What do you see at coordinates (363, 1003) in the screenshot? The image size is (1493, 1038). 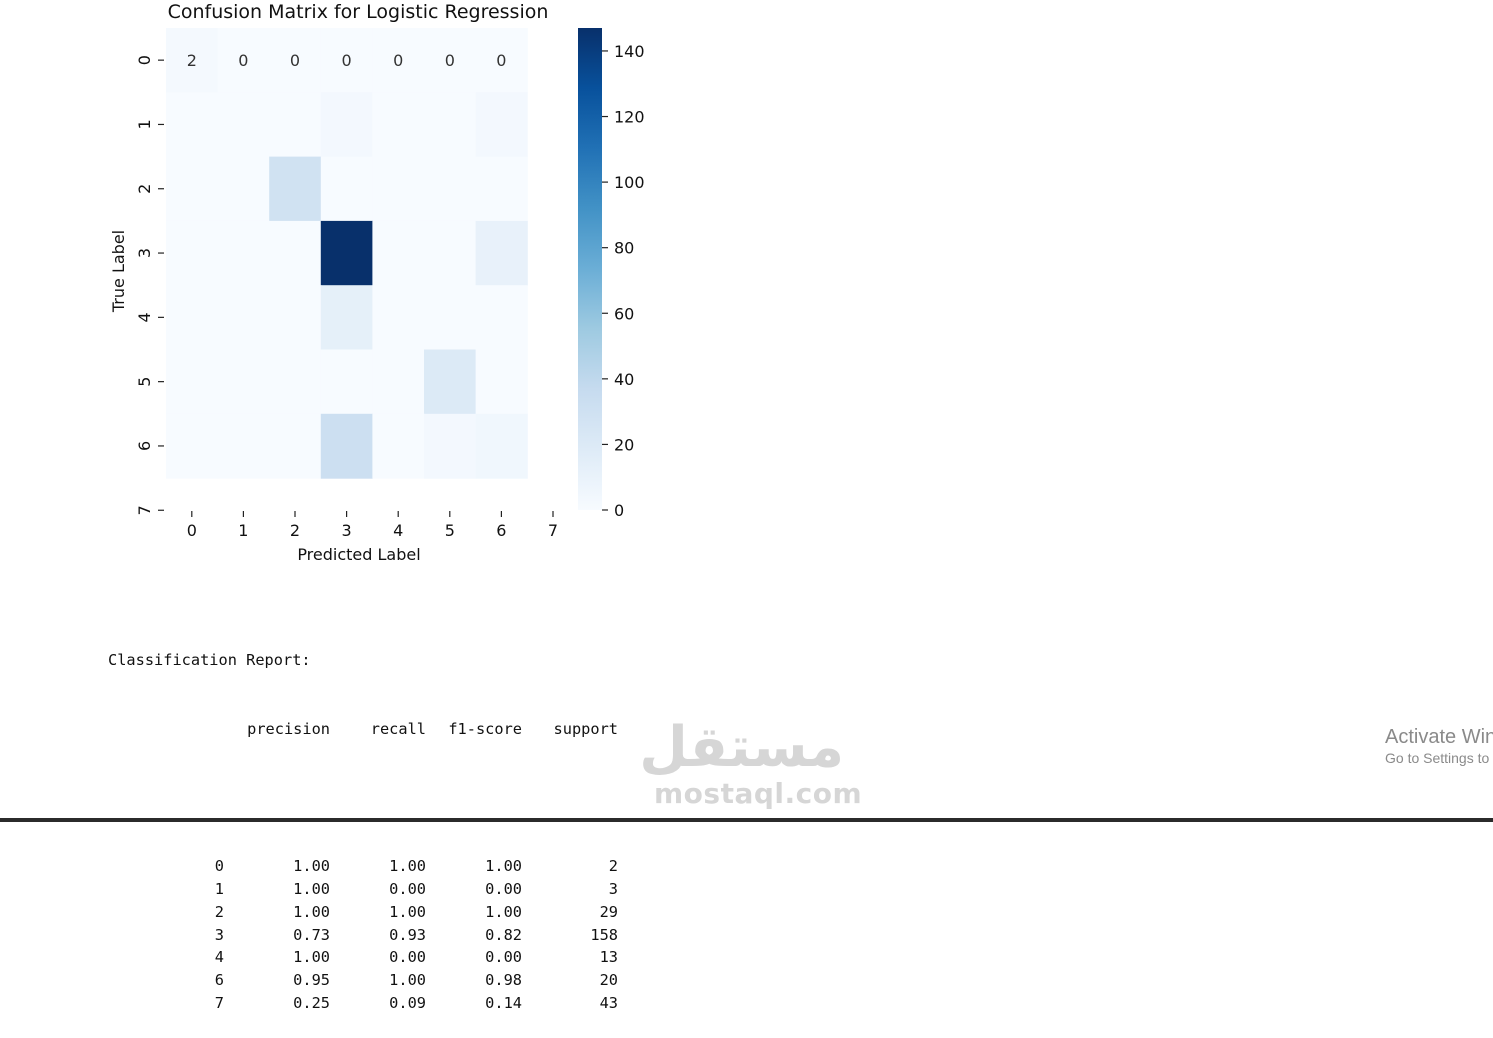 I see `report-row: 7 0.25 0.09 0.14 43` at bounding box center [363, 1003].